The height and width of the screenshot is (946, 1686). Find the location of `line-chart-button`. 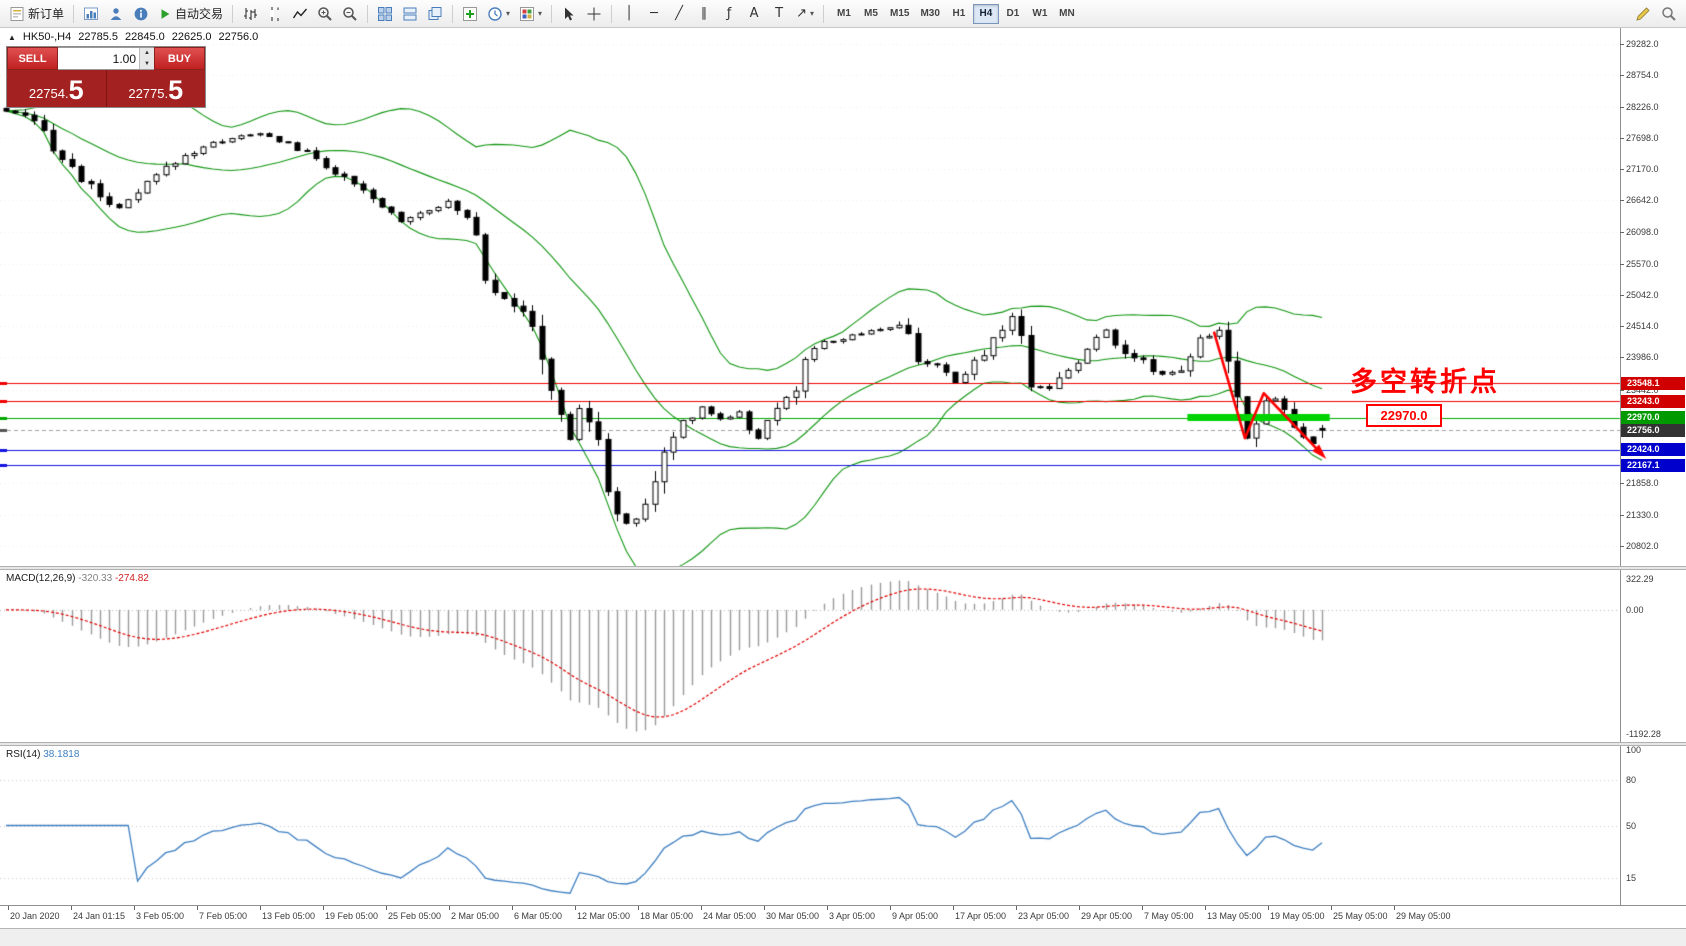

line-chart-button is located at coordinates (300, 13).